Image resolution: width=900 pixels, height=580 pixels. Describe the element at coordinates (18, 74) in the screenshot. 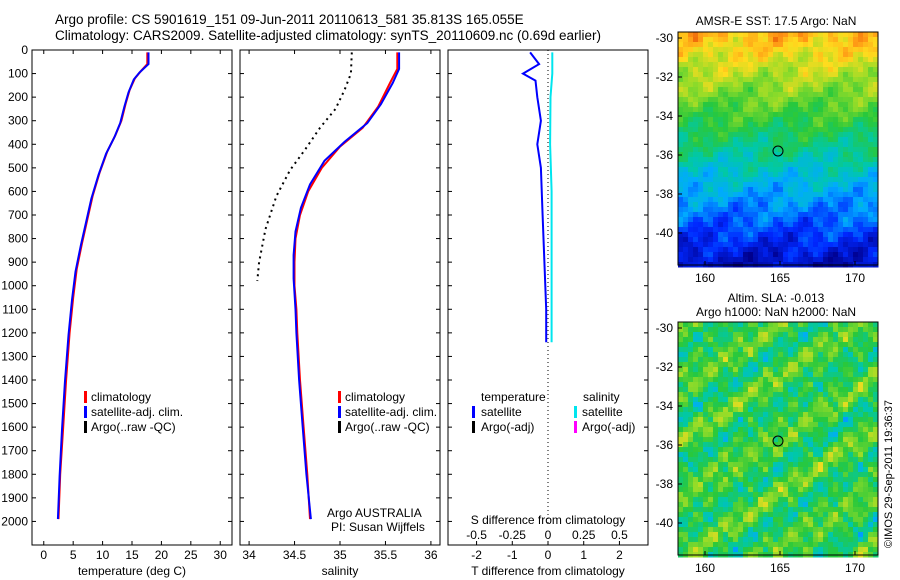

I see `depth-tick-label: 100` at that location.